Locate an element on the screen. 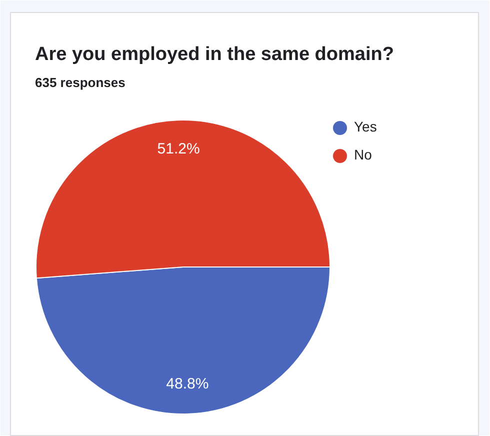 This screenshot has height=436, width=490. data-label: 48.8% is located at coordinates (187, 383).